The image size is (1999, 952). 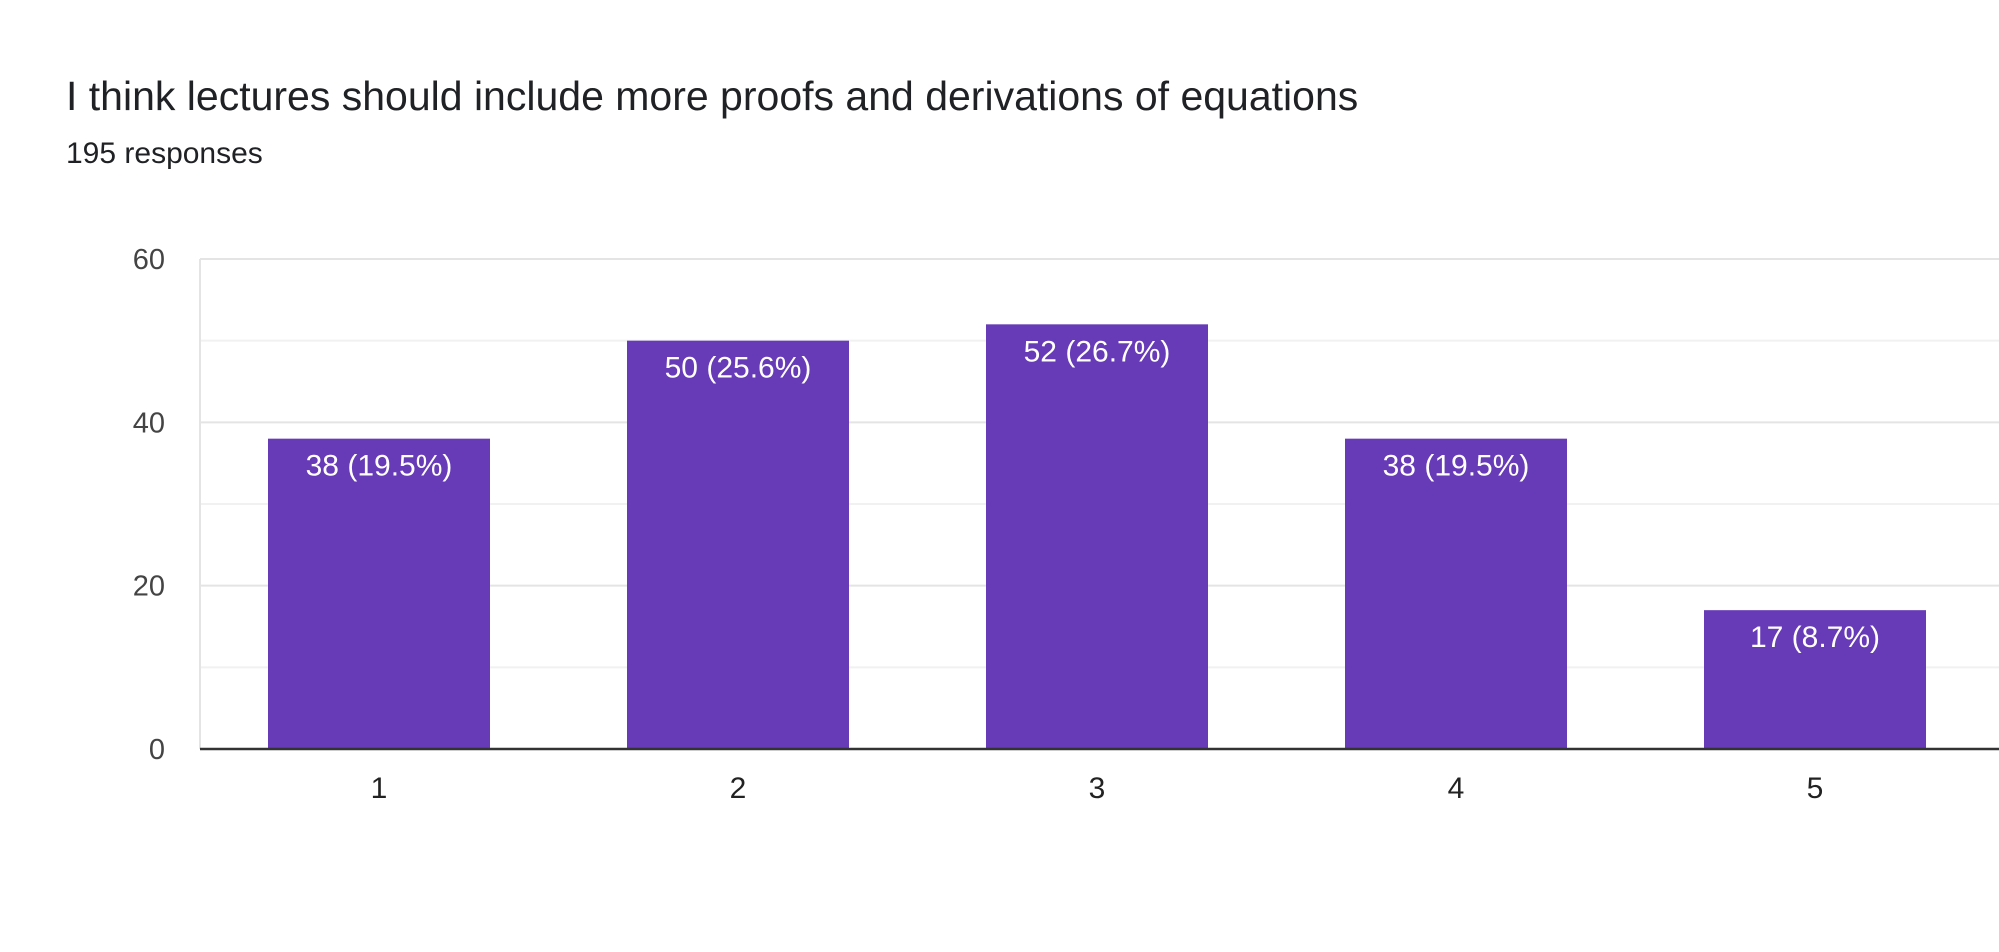 I want to click on bar-data-label: 17 (8.7%), so click(x=1815, y=637).